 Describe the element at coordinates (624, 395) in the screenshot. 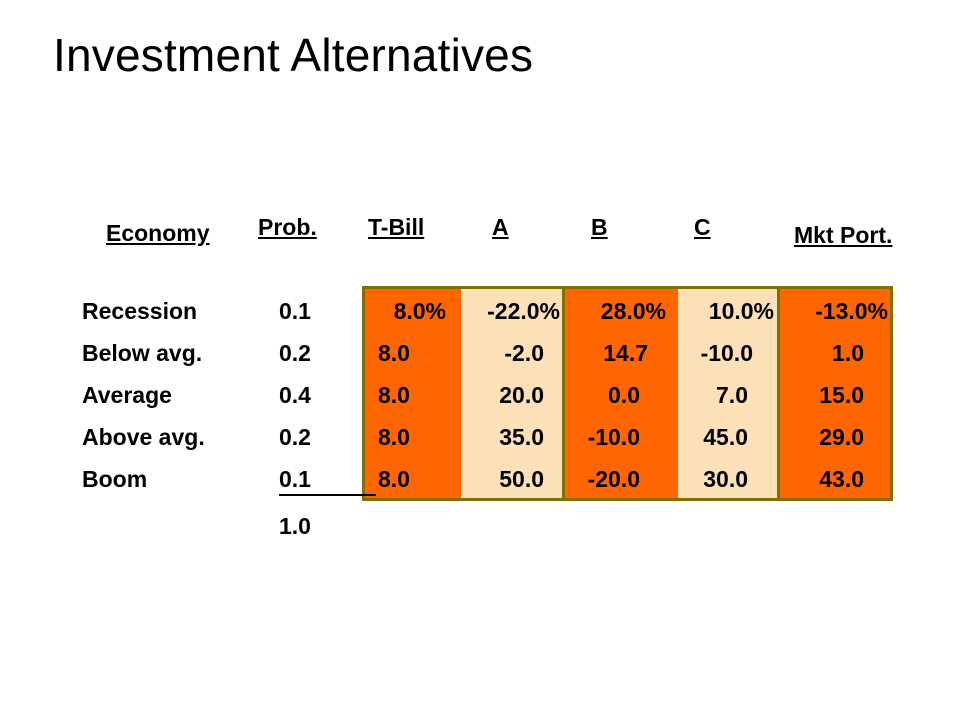

I see `b-cell: 0.0` at that location.